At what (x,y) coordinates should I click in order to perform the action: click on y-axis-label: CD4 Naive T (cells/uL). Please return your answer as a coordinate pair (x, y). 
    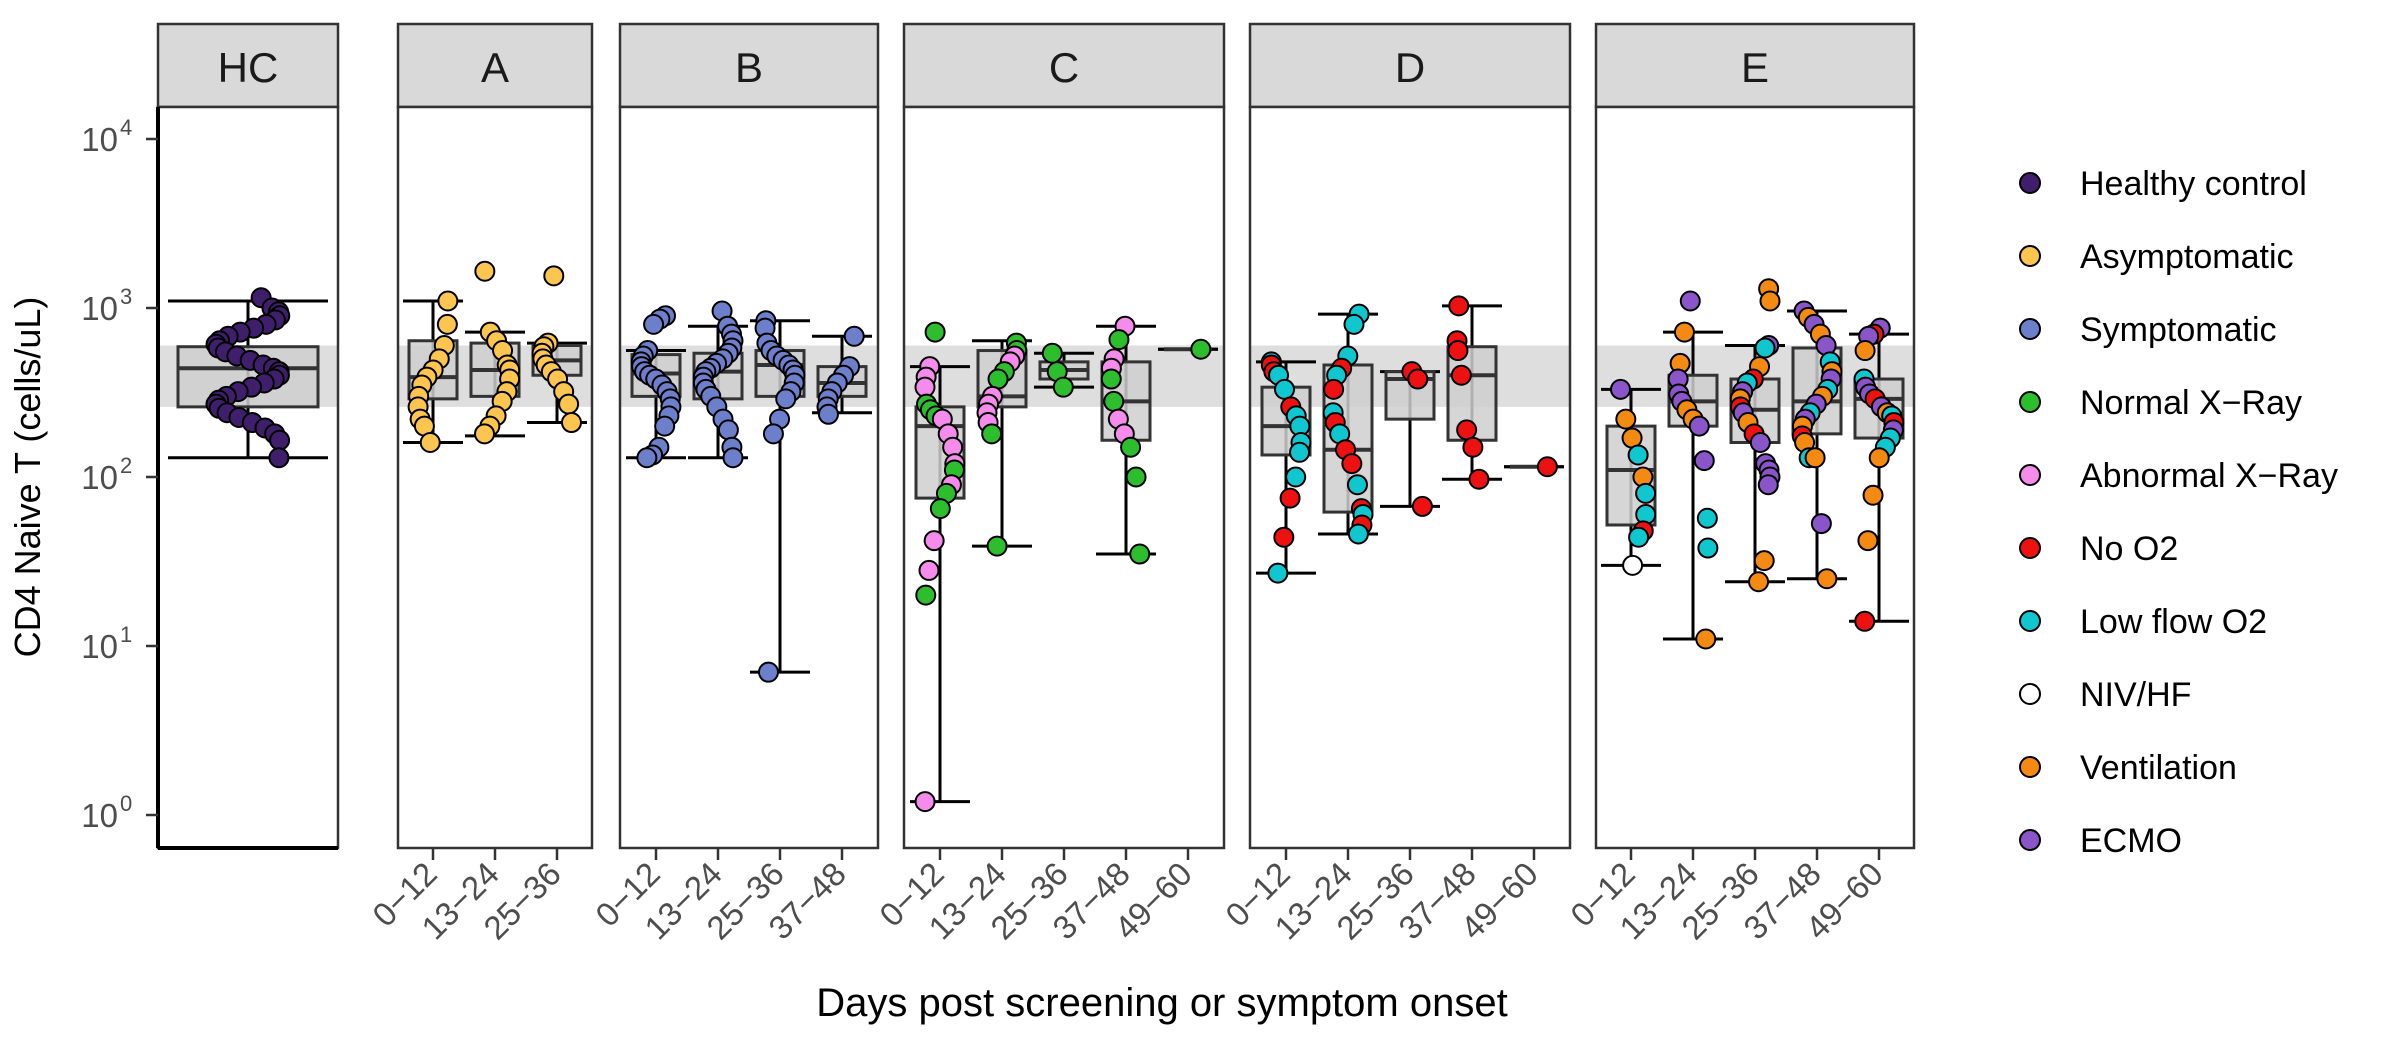
    Looking at the image, I should click on (27, 477).